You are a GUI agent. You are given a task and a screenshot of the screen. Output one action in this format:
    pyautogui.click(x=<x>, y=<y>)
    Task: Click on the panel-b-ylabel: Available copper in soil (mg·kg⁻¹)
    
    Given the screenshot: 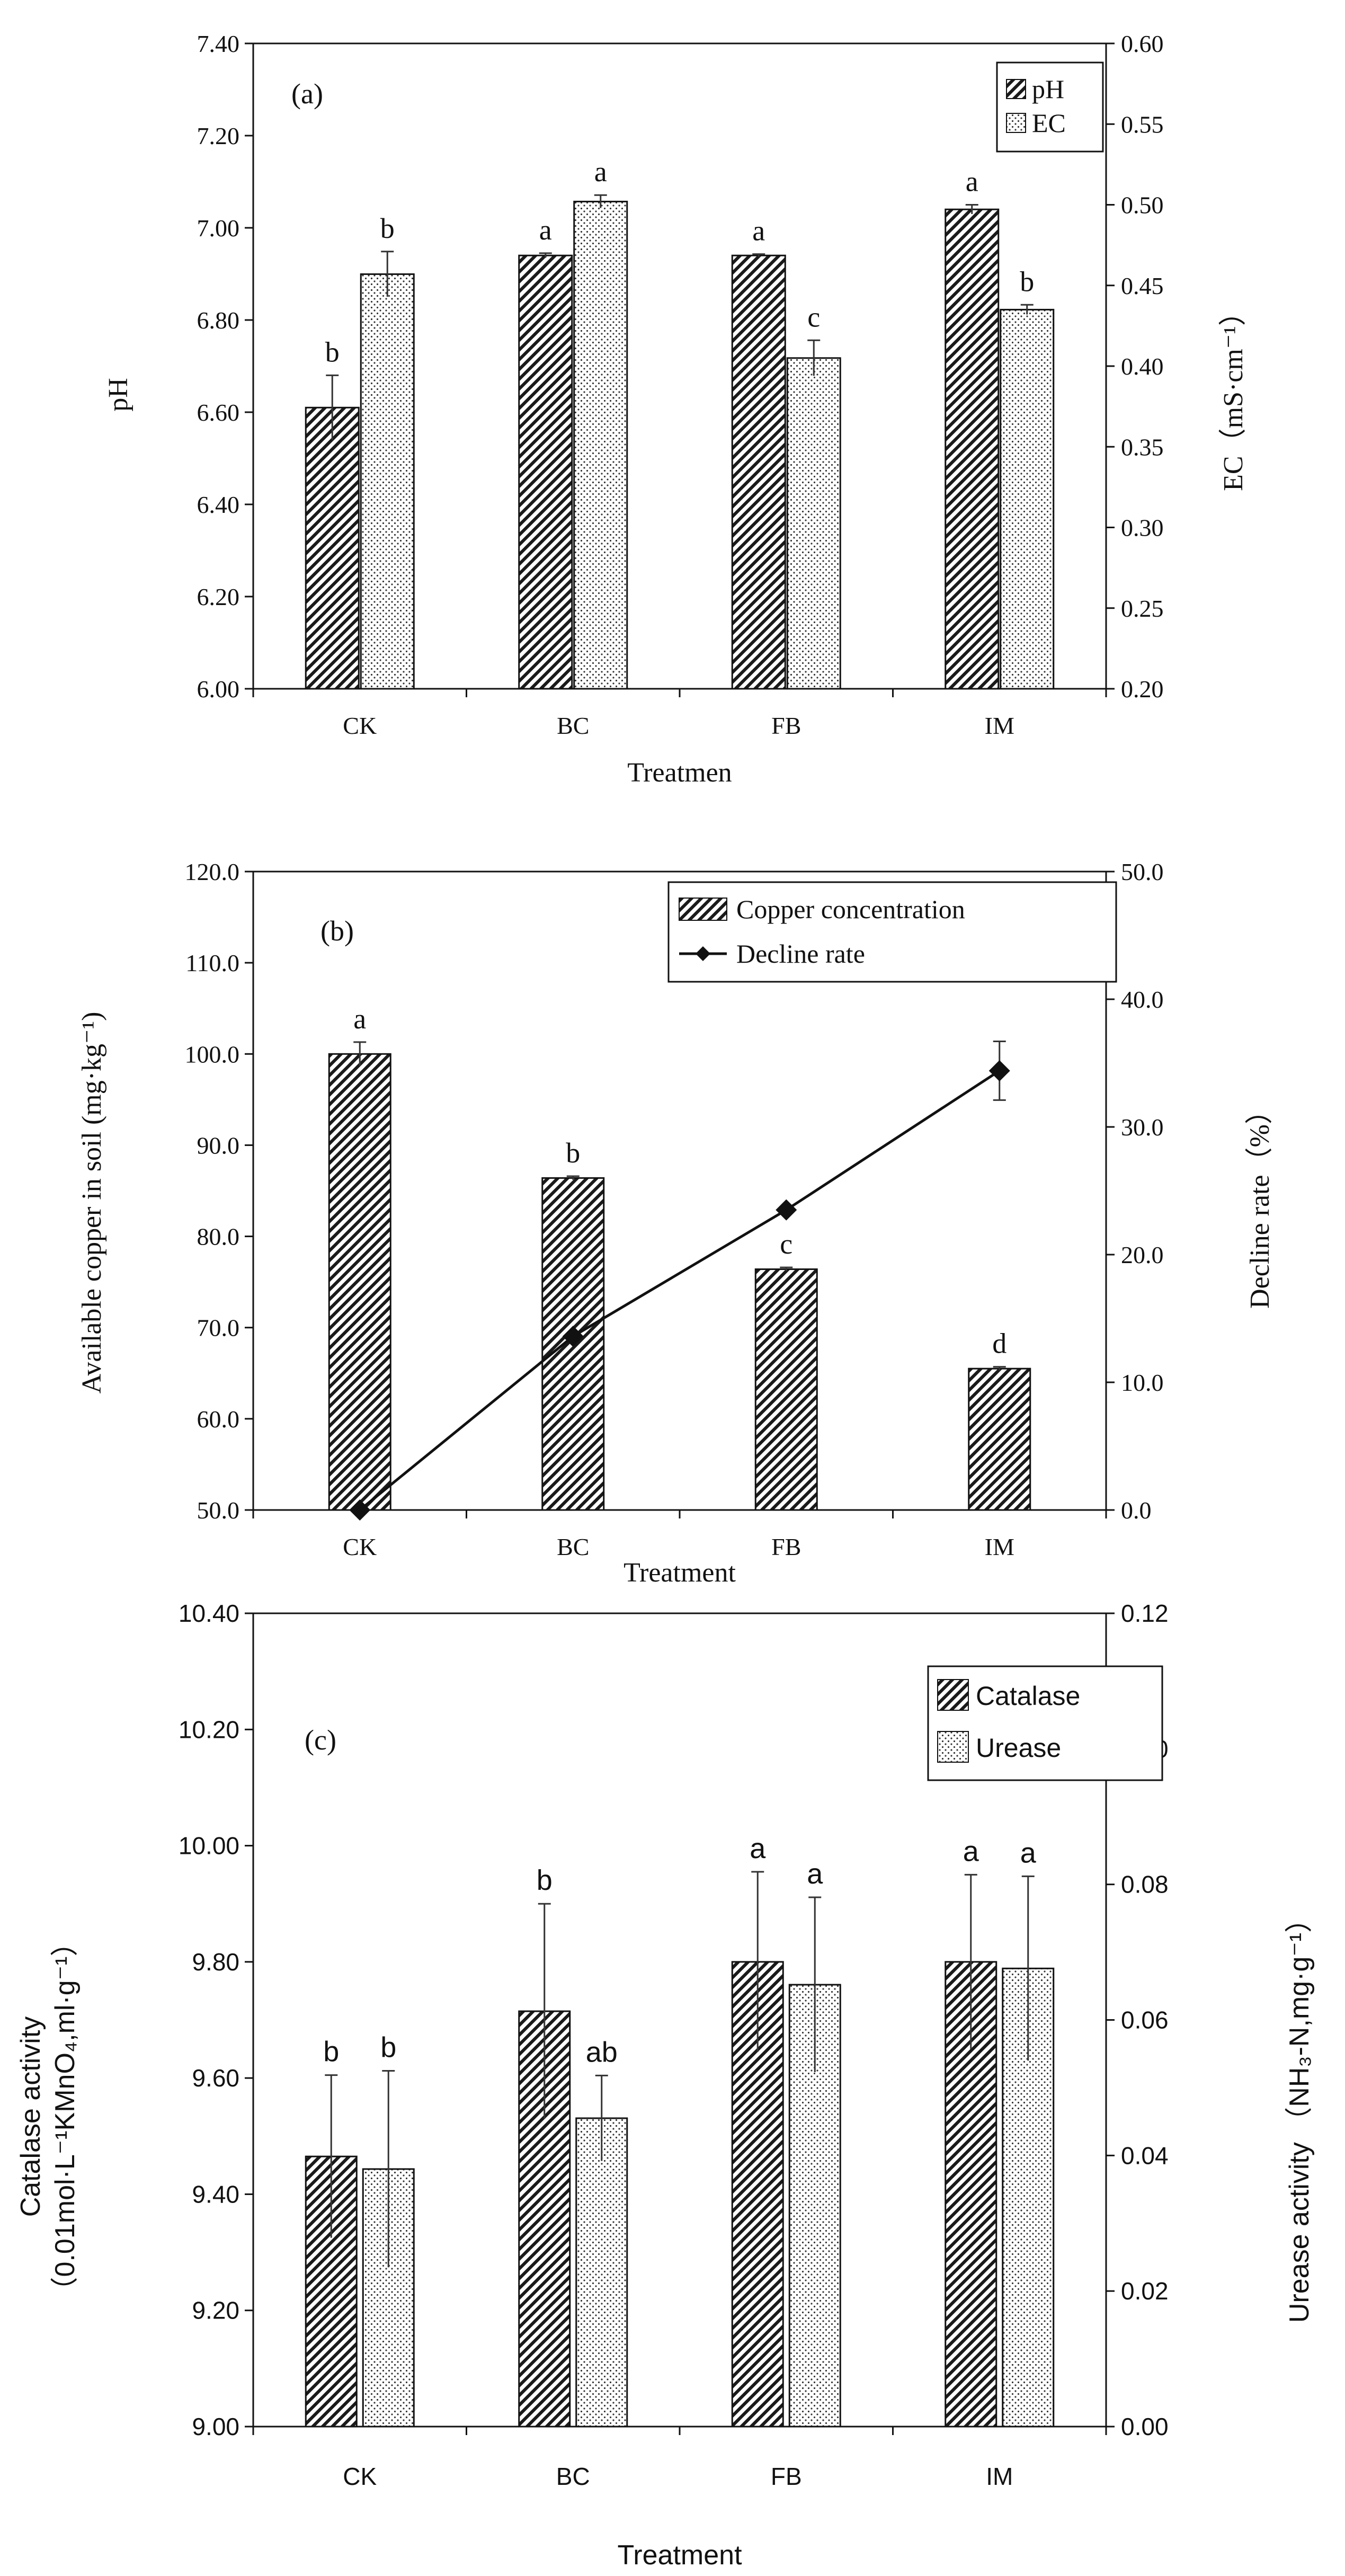 What is the action you would take?
    pyautogui.click(x=92, y=1203)
    